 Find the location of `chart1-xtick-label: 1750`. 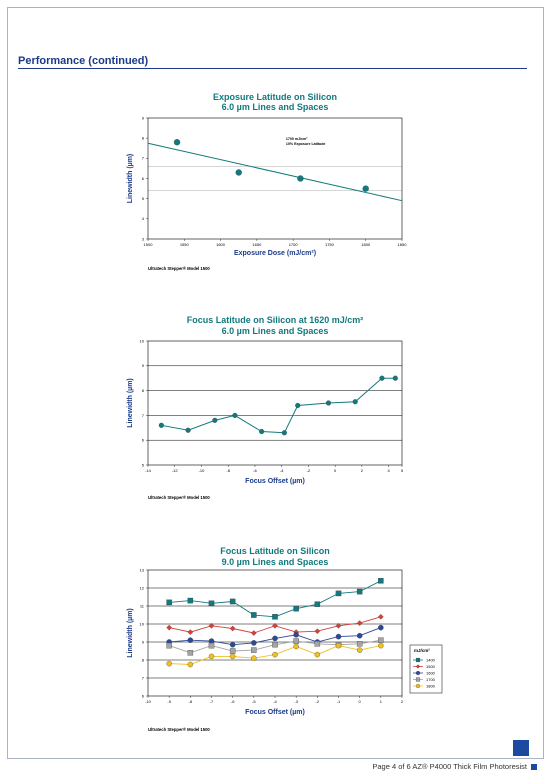

chart1-xtick-label: 1750 is located at coordinates (330, 244).